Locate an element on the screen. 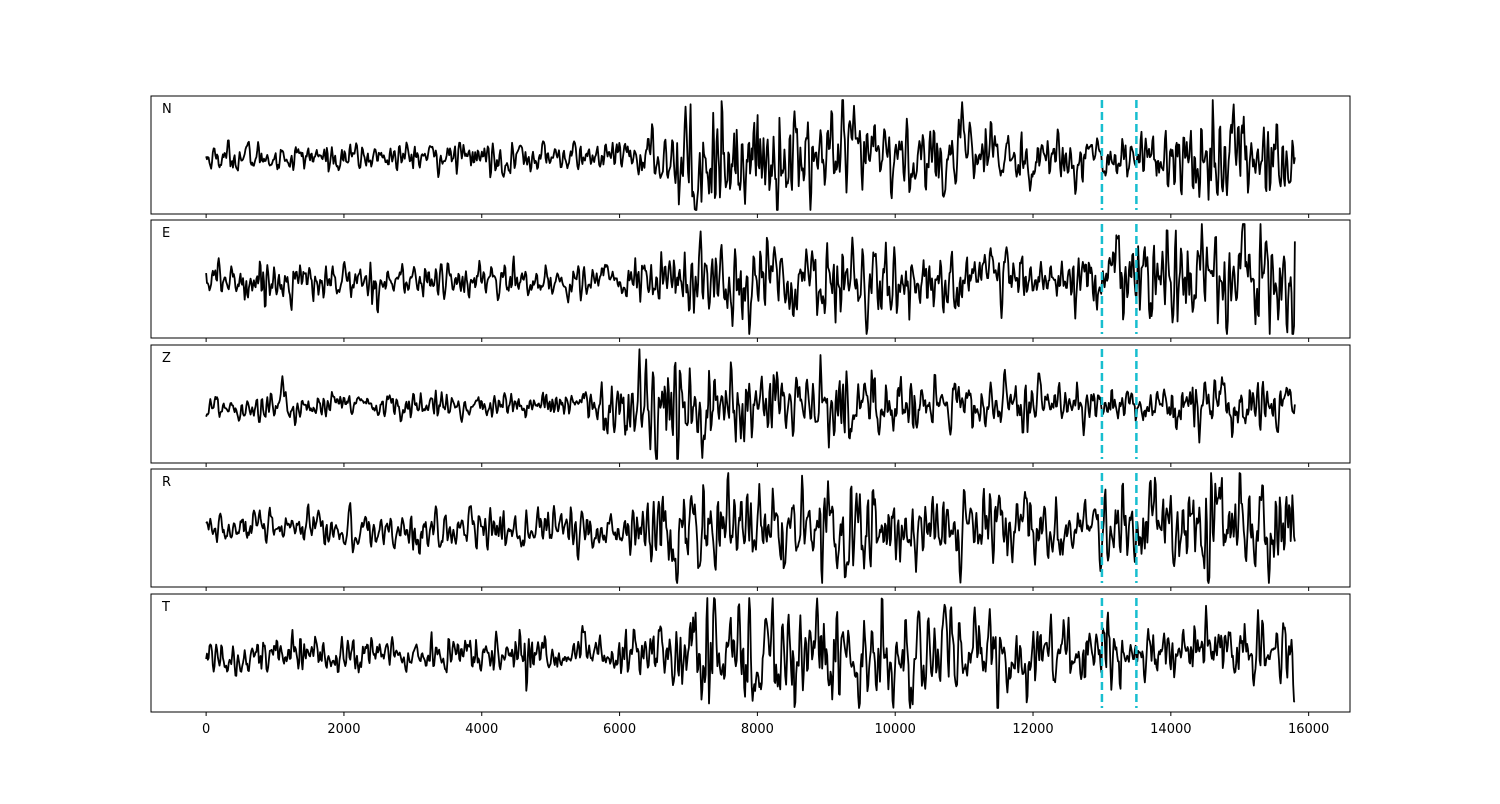  x-tick-label: 14000 is located at coordinates (1170, 729).